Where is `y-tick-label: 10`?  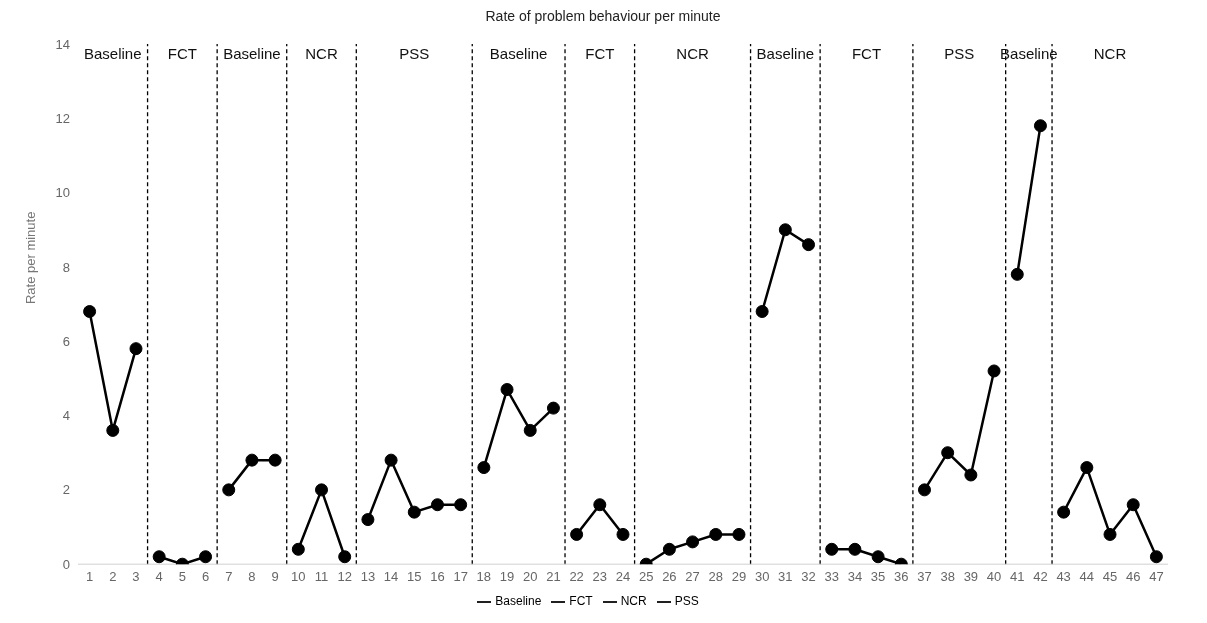
y-tick-label: 10 is located at coordinates (62, 193).